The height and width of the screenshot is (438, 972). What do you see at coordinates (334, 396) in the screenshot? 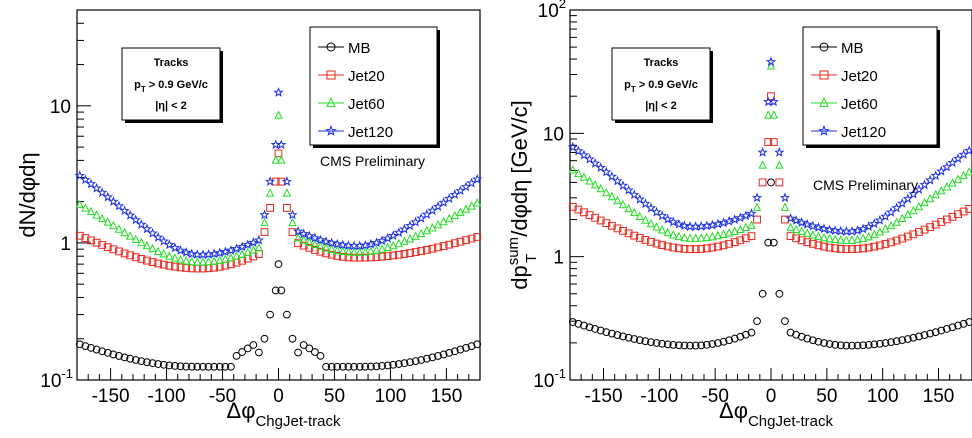
I see `x-tick-label: 50` at bounding box center [334, 396].